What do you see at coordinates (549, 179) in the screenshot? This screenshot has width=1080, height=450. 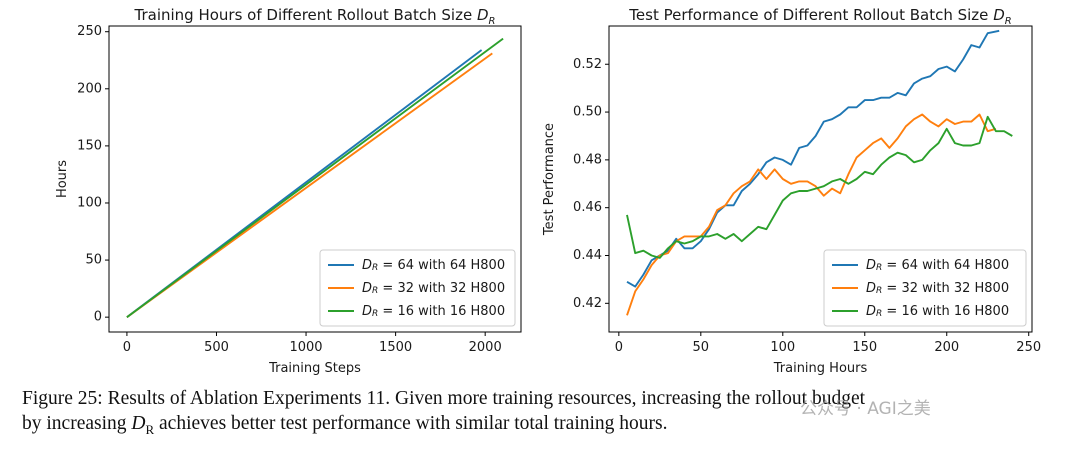 I see `y-axis-label: Test Performance` at bounding box center [549, 179].